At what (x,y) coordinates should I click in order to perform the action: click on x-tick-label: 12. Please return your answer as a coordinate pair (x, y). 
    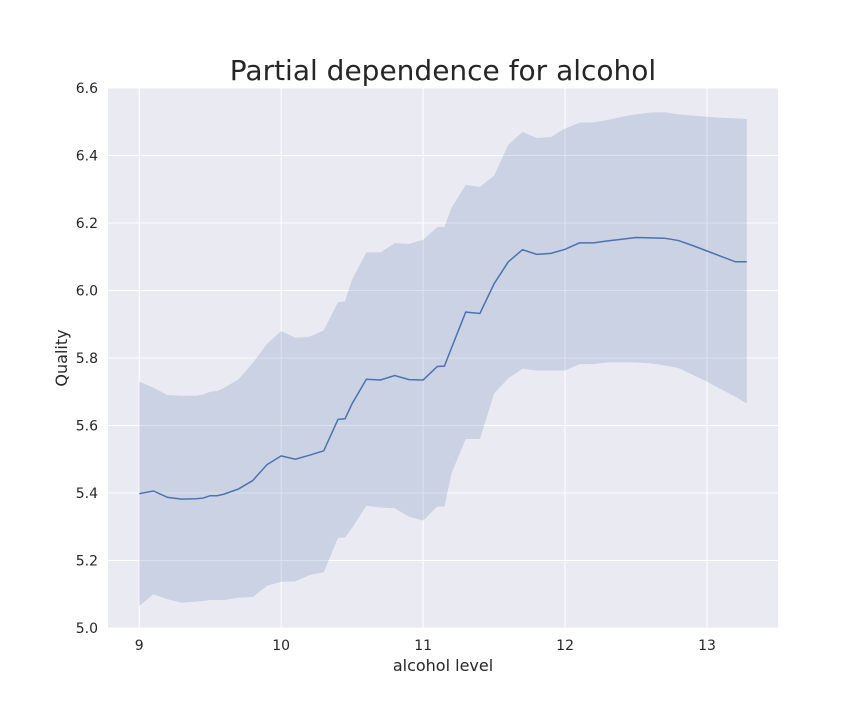
    Looking at the image, I should click on (565, 646).